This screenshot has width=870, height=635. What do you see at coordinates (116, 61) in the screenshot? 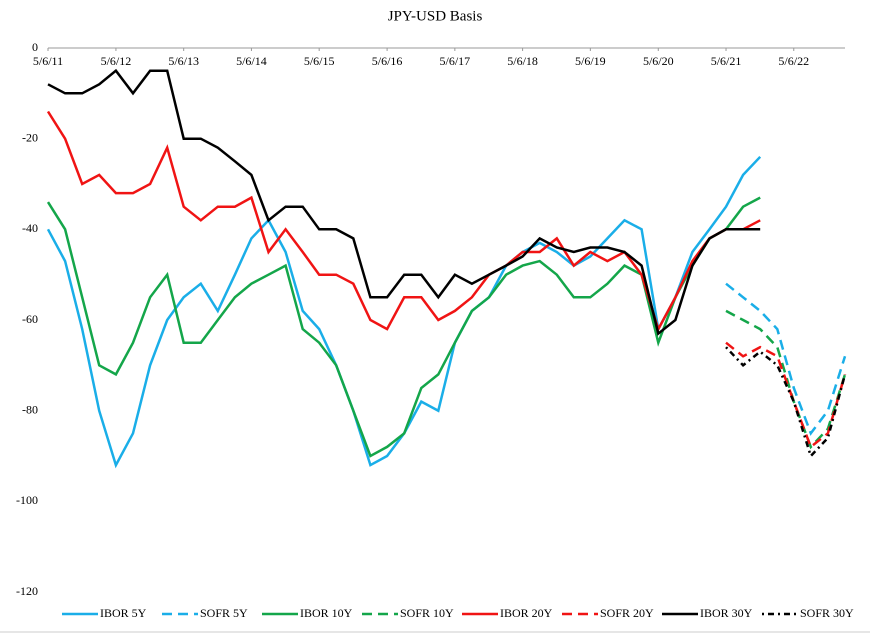
I see `x-tick-label: 5/6/12` at bounding box center [116, 61].